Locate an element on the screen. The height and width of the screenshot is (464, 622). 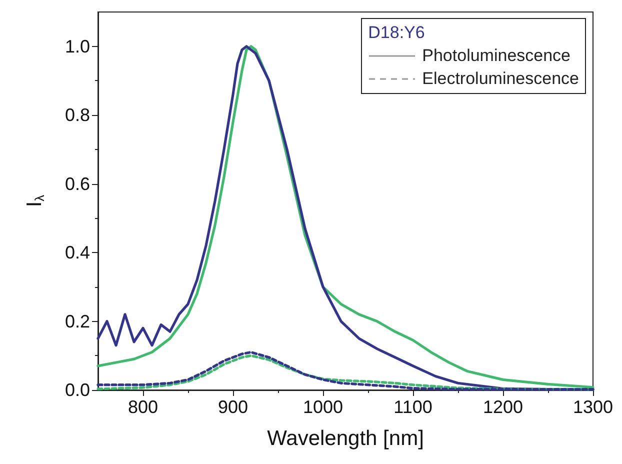
legend-box: D18:Y6 Photoluminescence Electroluminescence is located at coordinates (473, 56).